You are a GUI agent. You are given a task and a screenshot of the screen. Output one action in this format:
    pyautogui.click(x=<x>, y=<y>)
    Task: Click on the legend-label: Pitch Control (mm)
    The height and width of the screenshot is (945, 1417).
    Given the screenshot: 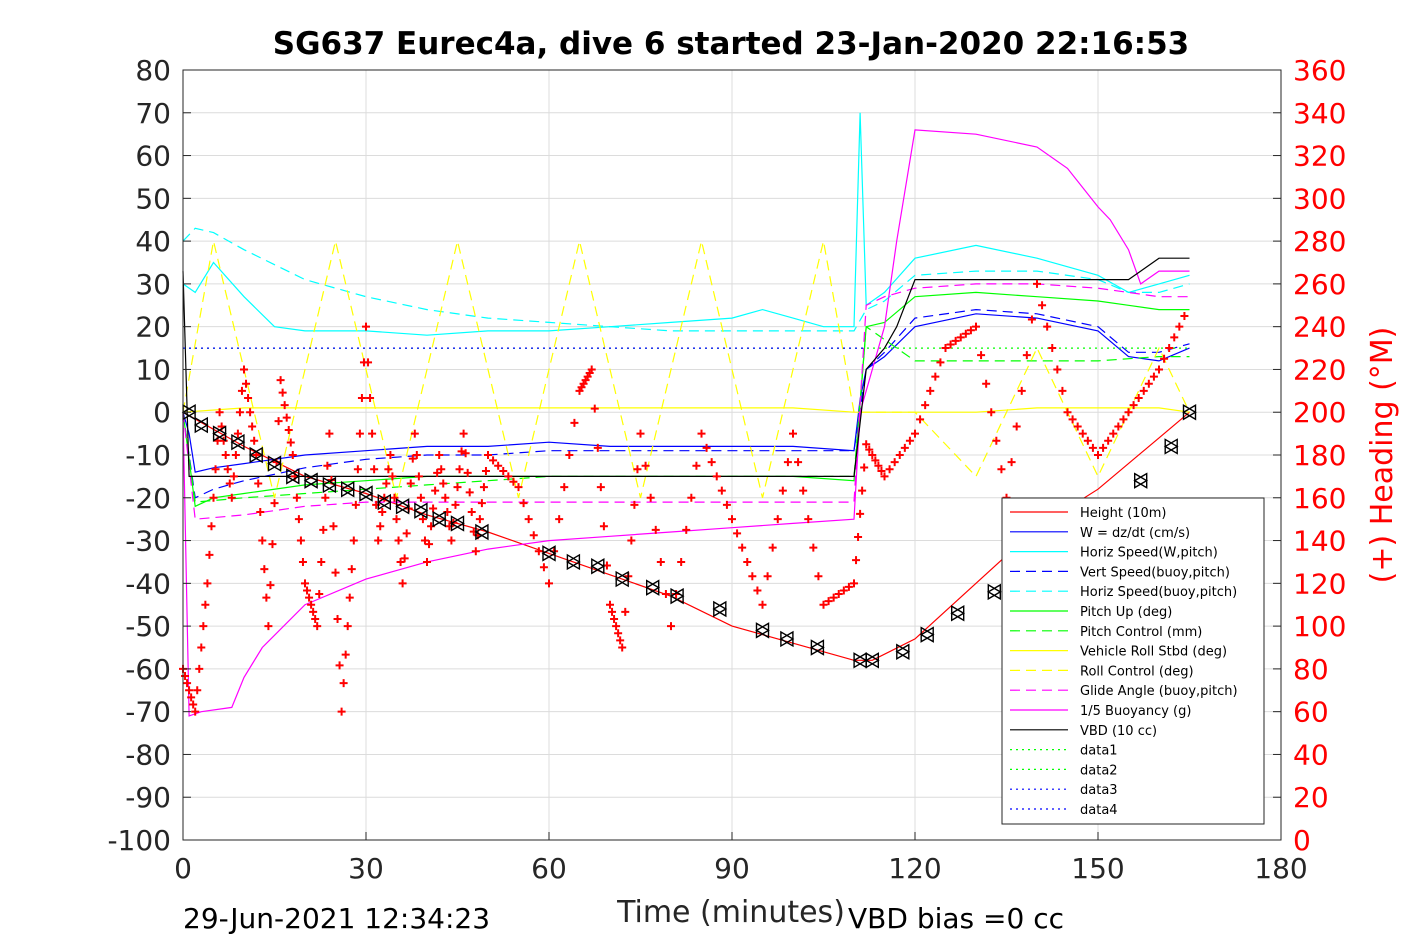 What is the action you would take?
    pyautogui.click(x=1141, y=632)
    